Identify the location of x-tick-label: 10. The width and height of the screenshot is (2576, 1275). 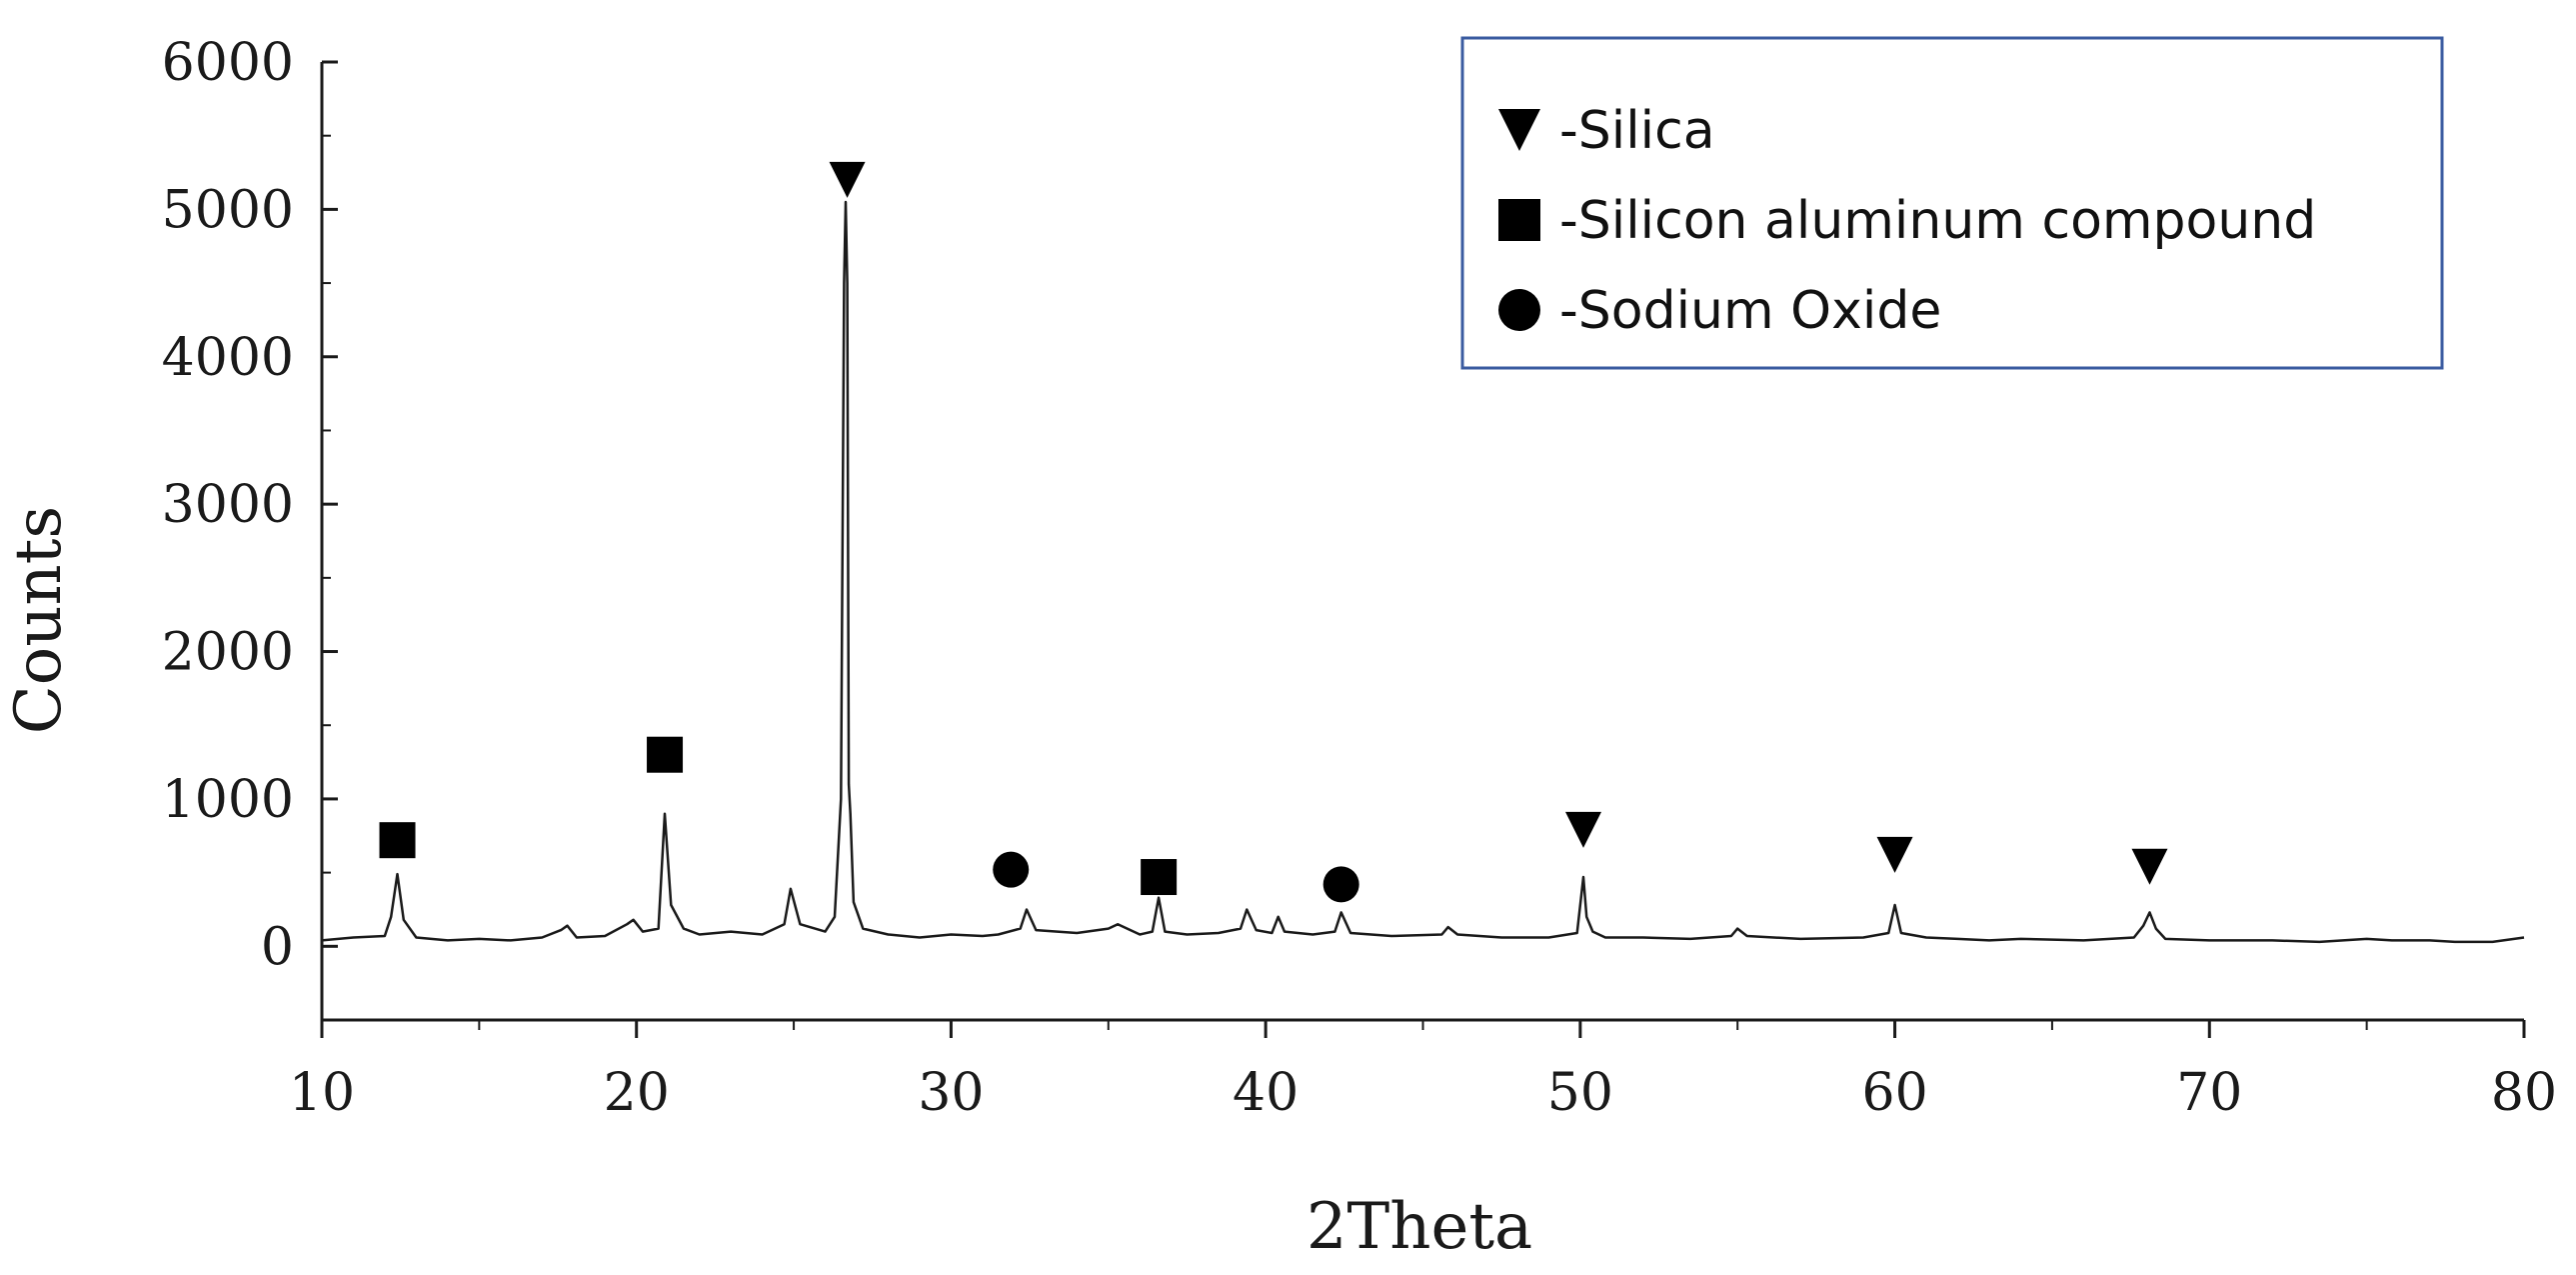
(322, 1093).